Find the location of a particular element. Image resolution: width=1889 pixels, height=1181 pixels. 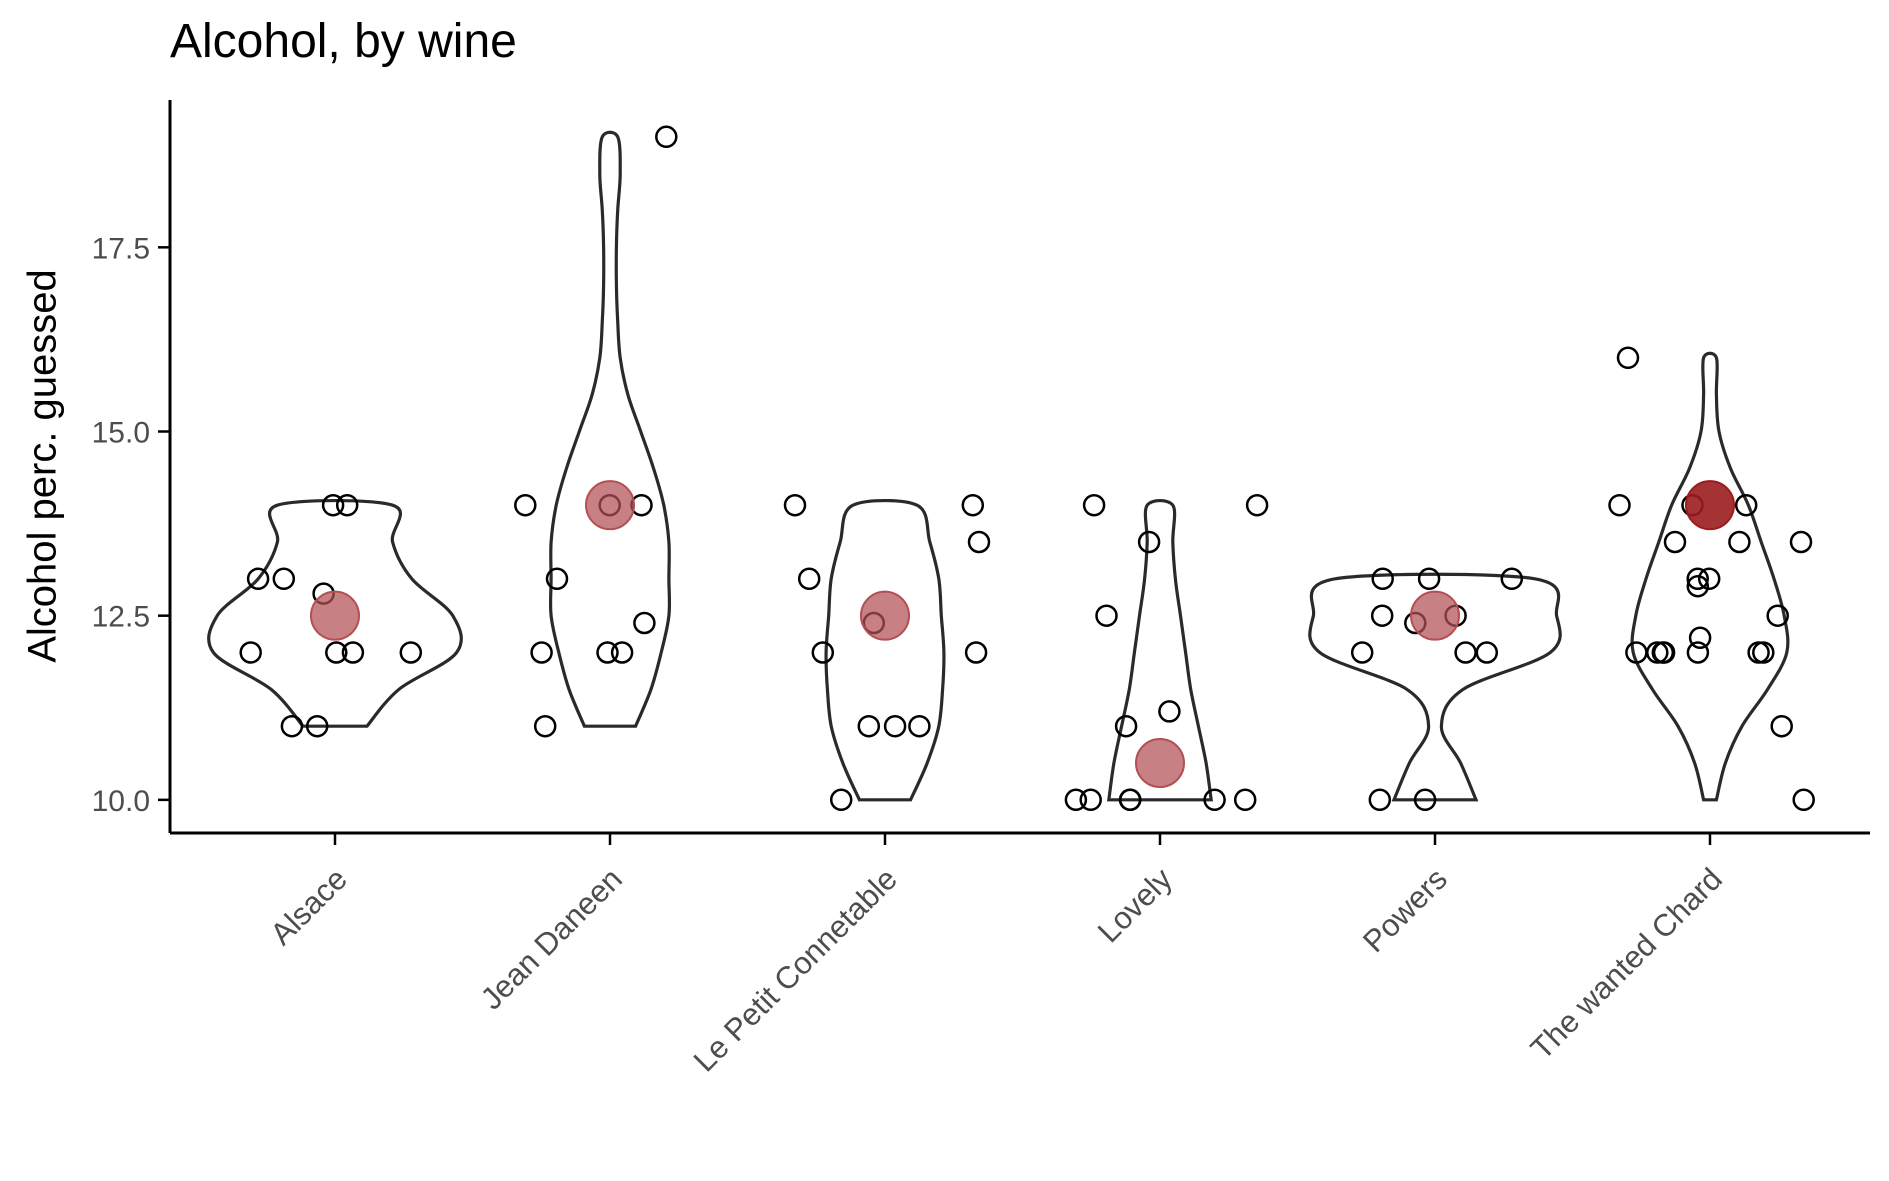

chart-title: Alcohol, by wine is located at coordinates (343, 41).